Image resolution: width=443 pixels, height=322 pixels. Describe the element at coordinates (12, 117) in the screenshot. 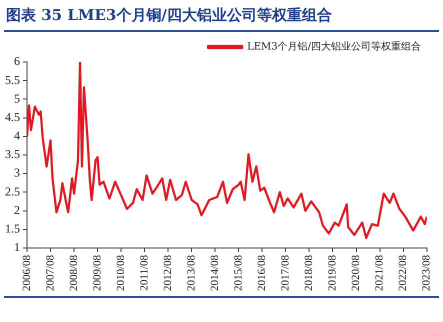

I see `y-tick-label: 4.5` at that location.